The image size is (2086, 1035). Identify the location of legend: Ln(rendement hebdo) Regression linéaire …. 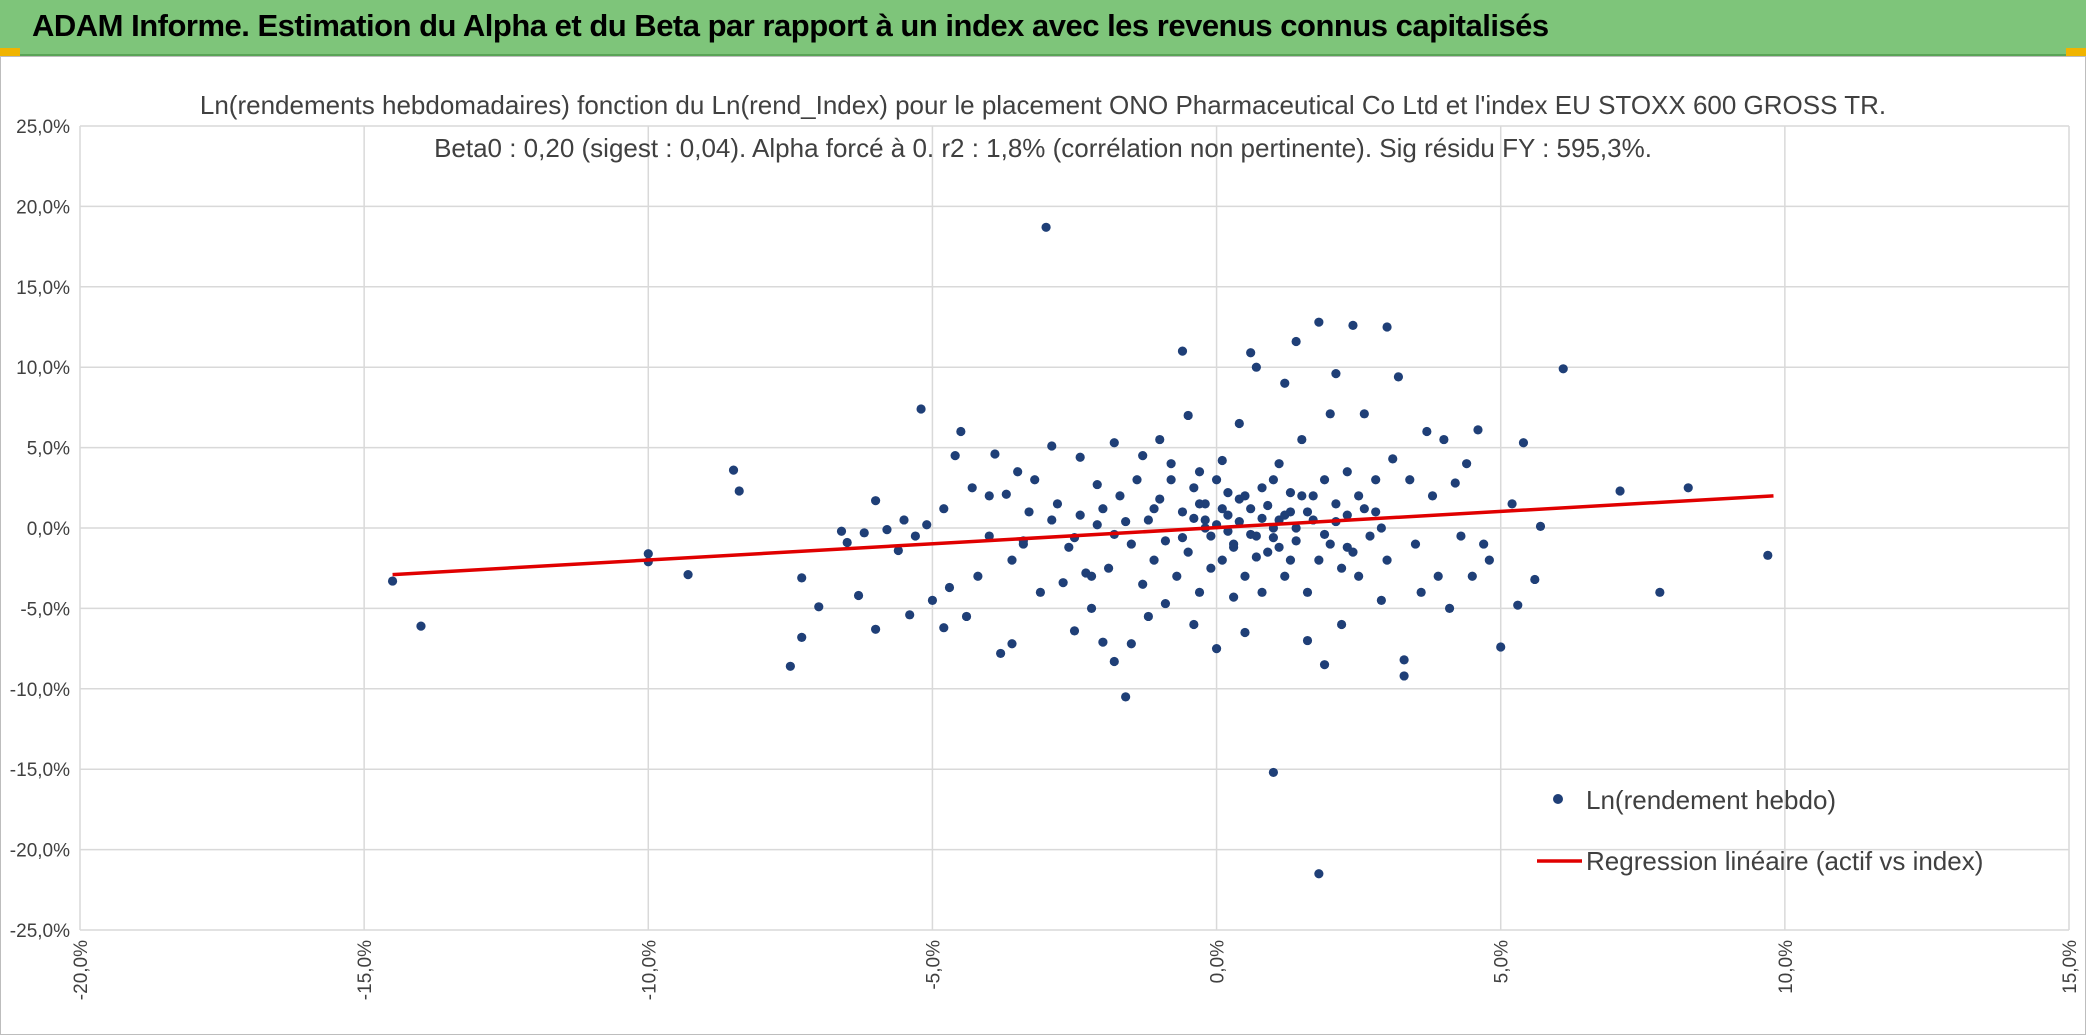
(1760, 830).